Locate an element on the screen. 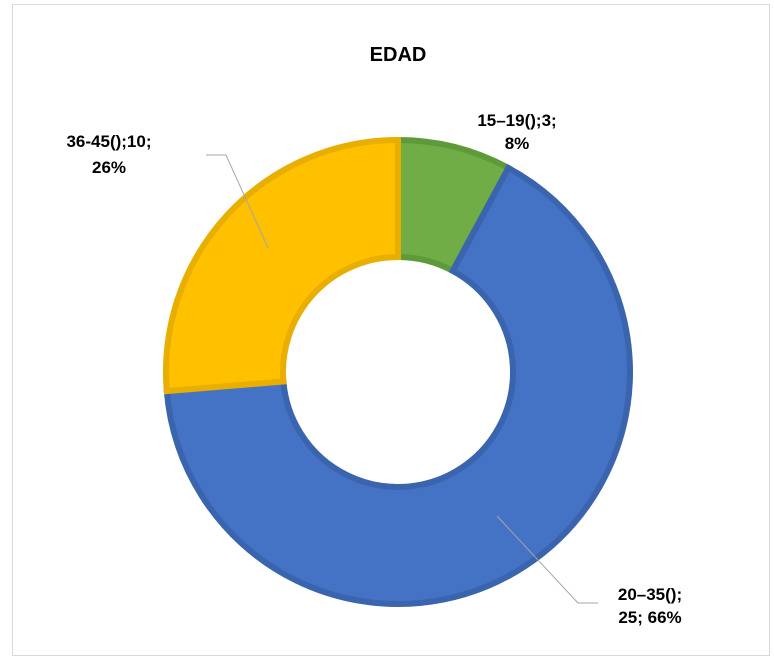  chart-title: EDAD is located at coordinates (398, 55).